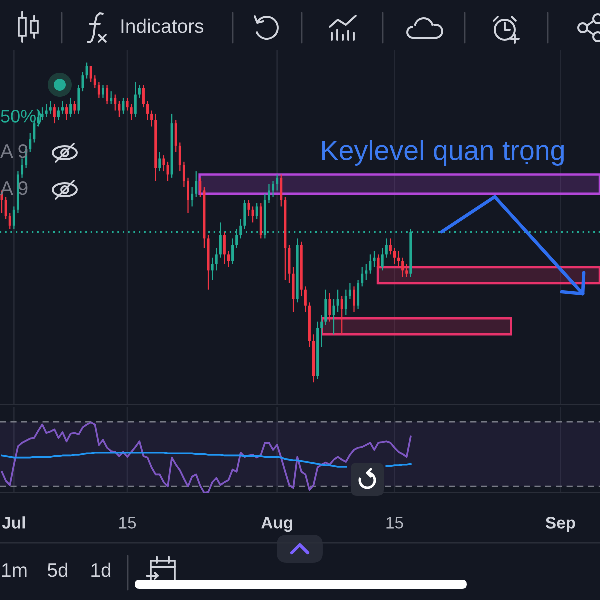 This screenshot has height=600, width=600. Describe the element at coordinates (101, 570) in the screenshot. I see `text: 1d` at that location.